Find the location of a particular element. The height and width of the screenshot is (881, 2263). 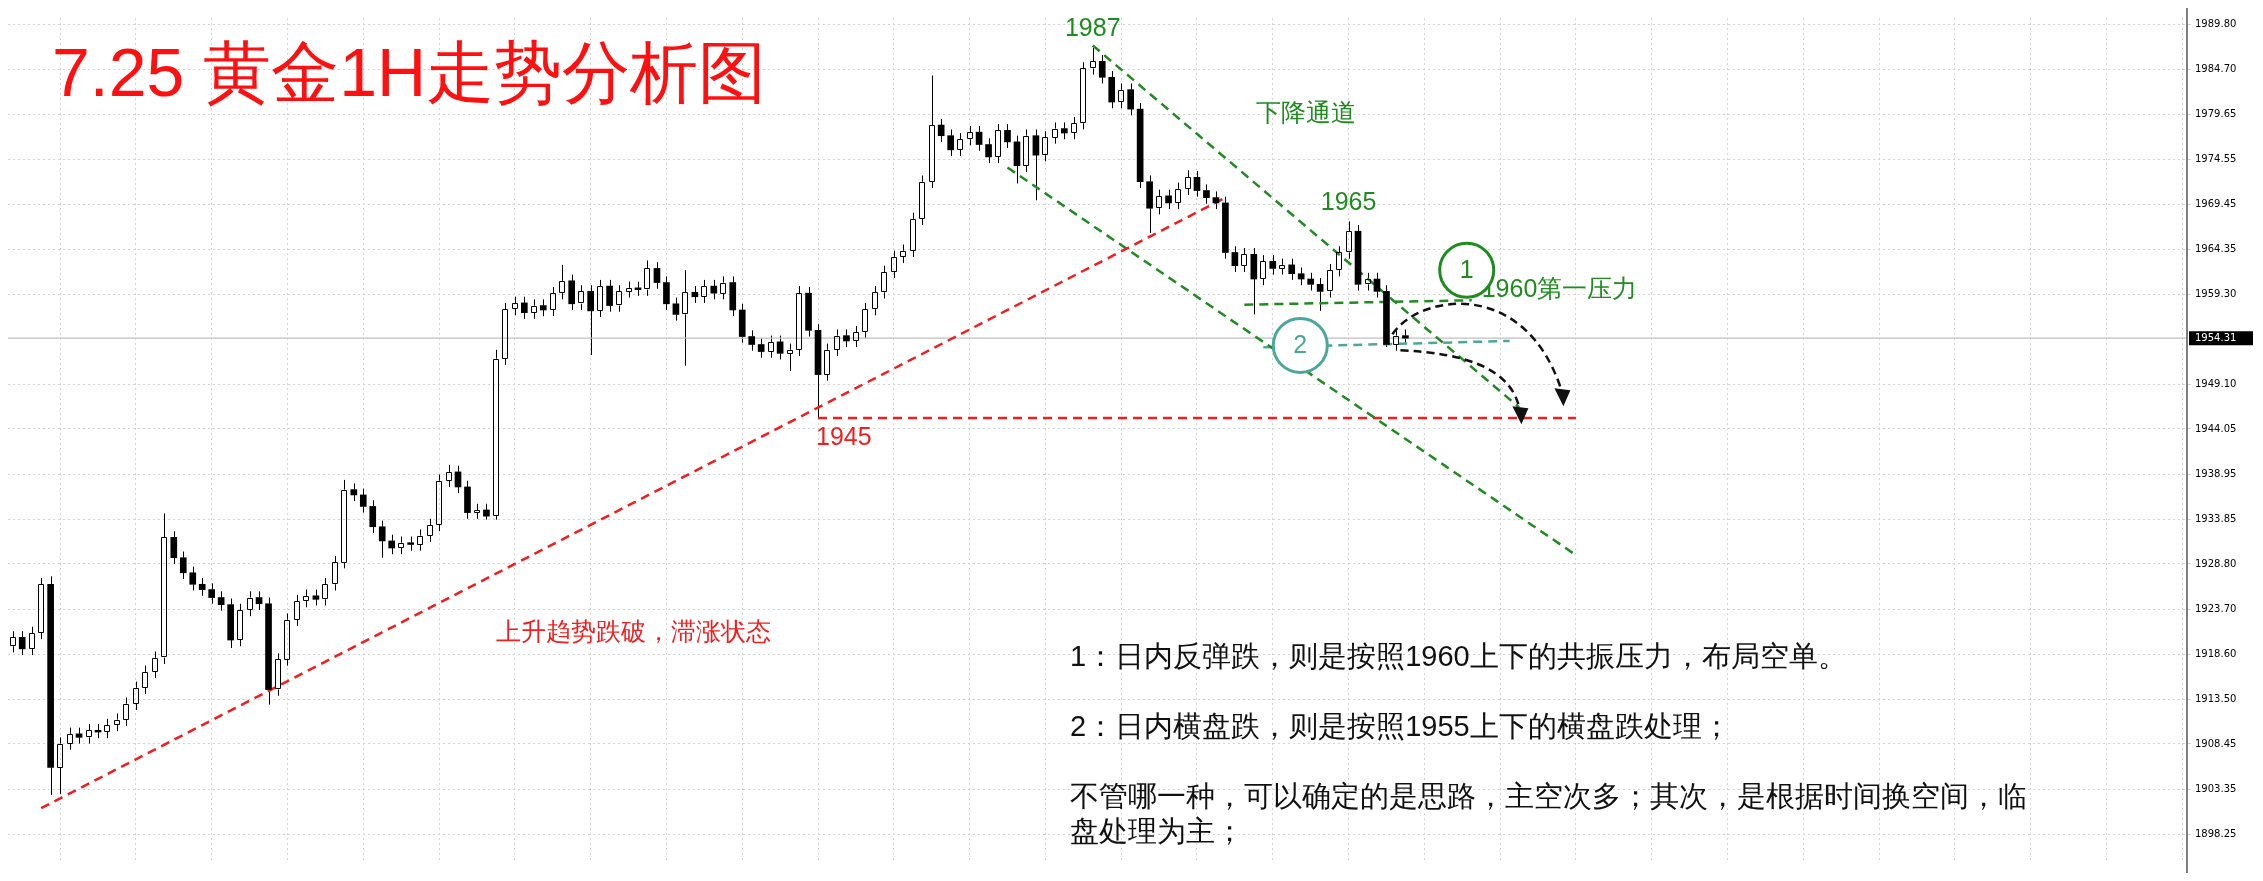

y-tick-label: 1928.80 is located at coordinates (2216, 563).